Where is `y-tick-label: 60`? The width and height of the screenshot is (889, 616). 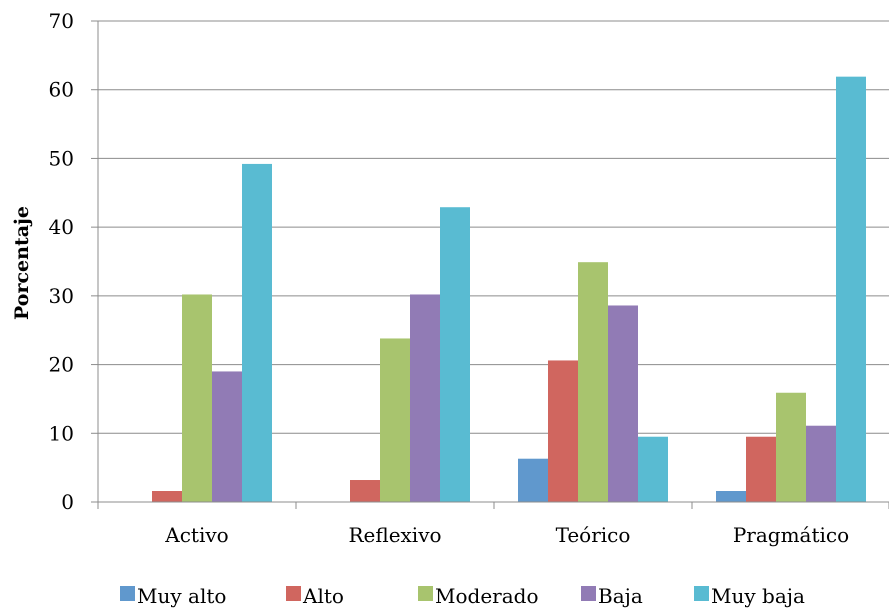 y-tick-label: 60 is located at coordinates (61, 90).